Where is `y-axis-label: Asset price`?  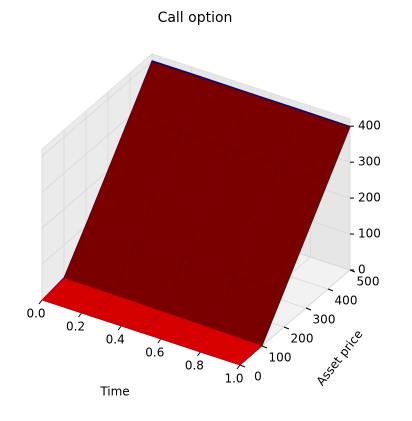
y-axis-label: Asset price is located at coordinates (340, 357).